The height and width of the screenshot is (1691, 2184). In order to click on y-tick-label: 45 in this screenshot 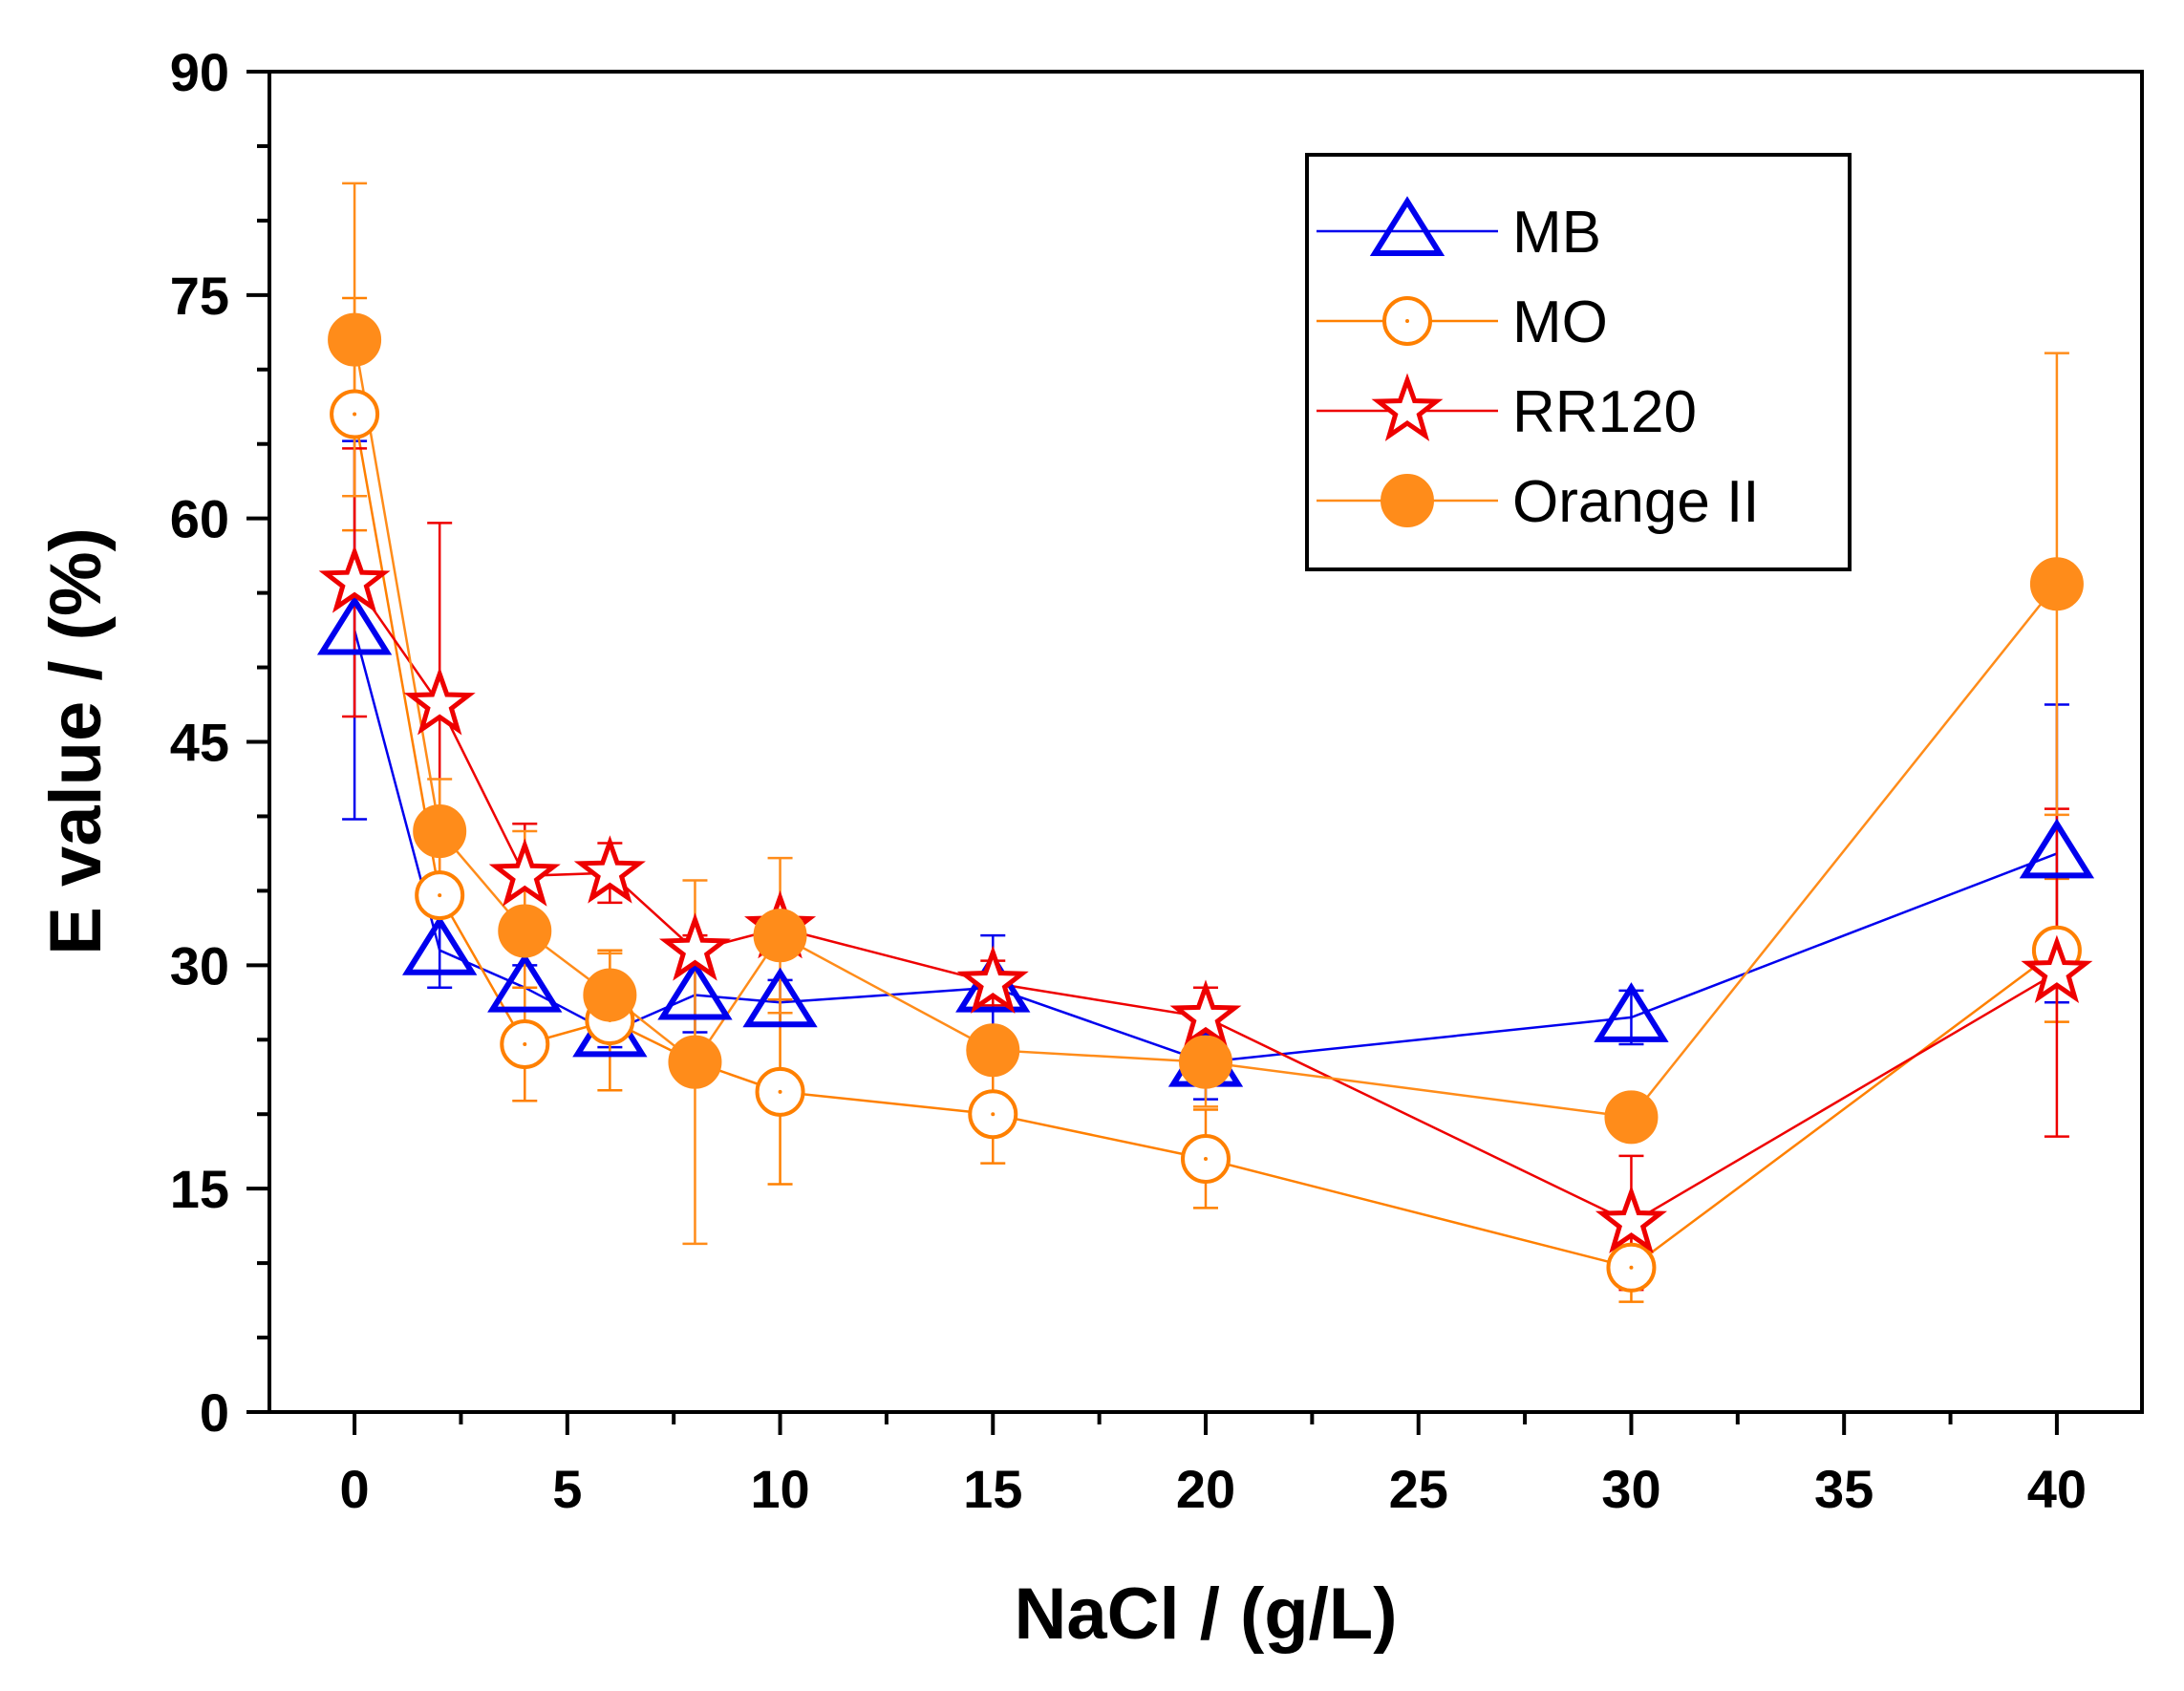, I will do `click(200, 743)`.